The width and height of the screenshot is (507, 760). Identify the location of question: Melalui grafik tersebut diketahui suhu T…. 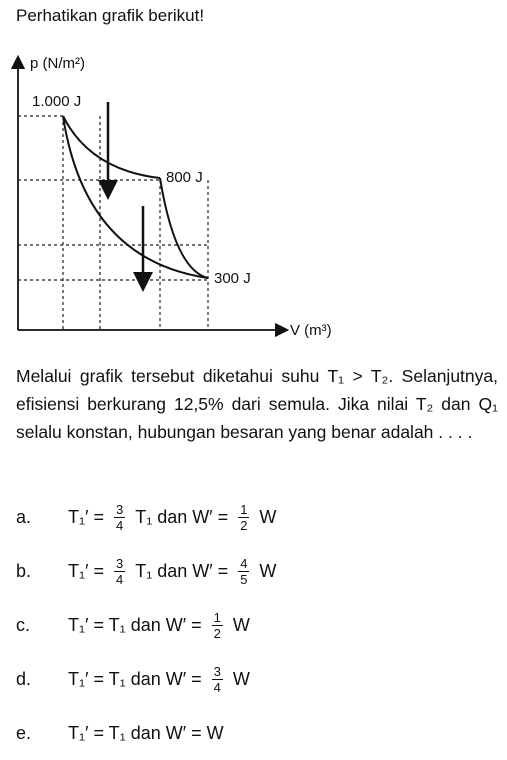
(257, 404).